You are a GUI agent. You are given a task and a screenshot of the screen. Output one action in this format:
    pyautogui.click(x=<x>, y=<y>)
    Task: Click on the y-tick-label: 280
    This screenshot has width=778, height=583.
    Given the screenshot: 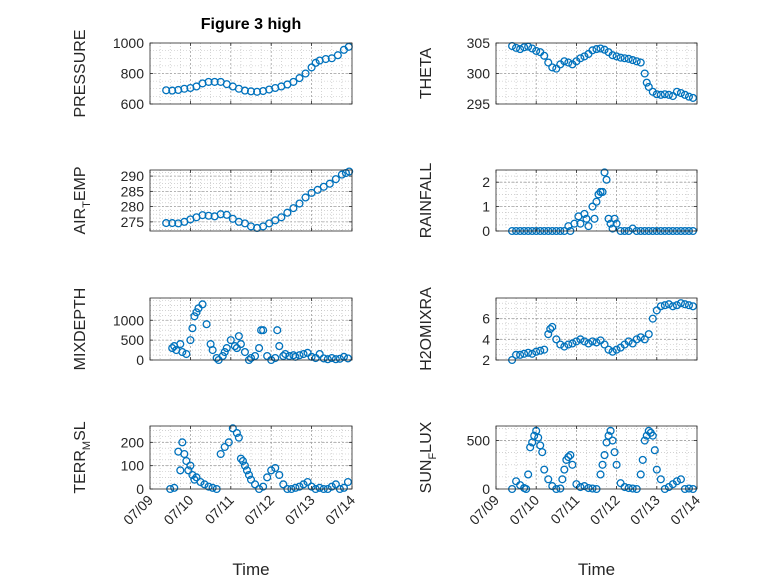 What is the action you would take?
    pyautogui.click(x=133, y=207)
    